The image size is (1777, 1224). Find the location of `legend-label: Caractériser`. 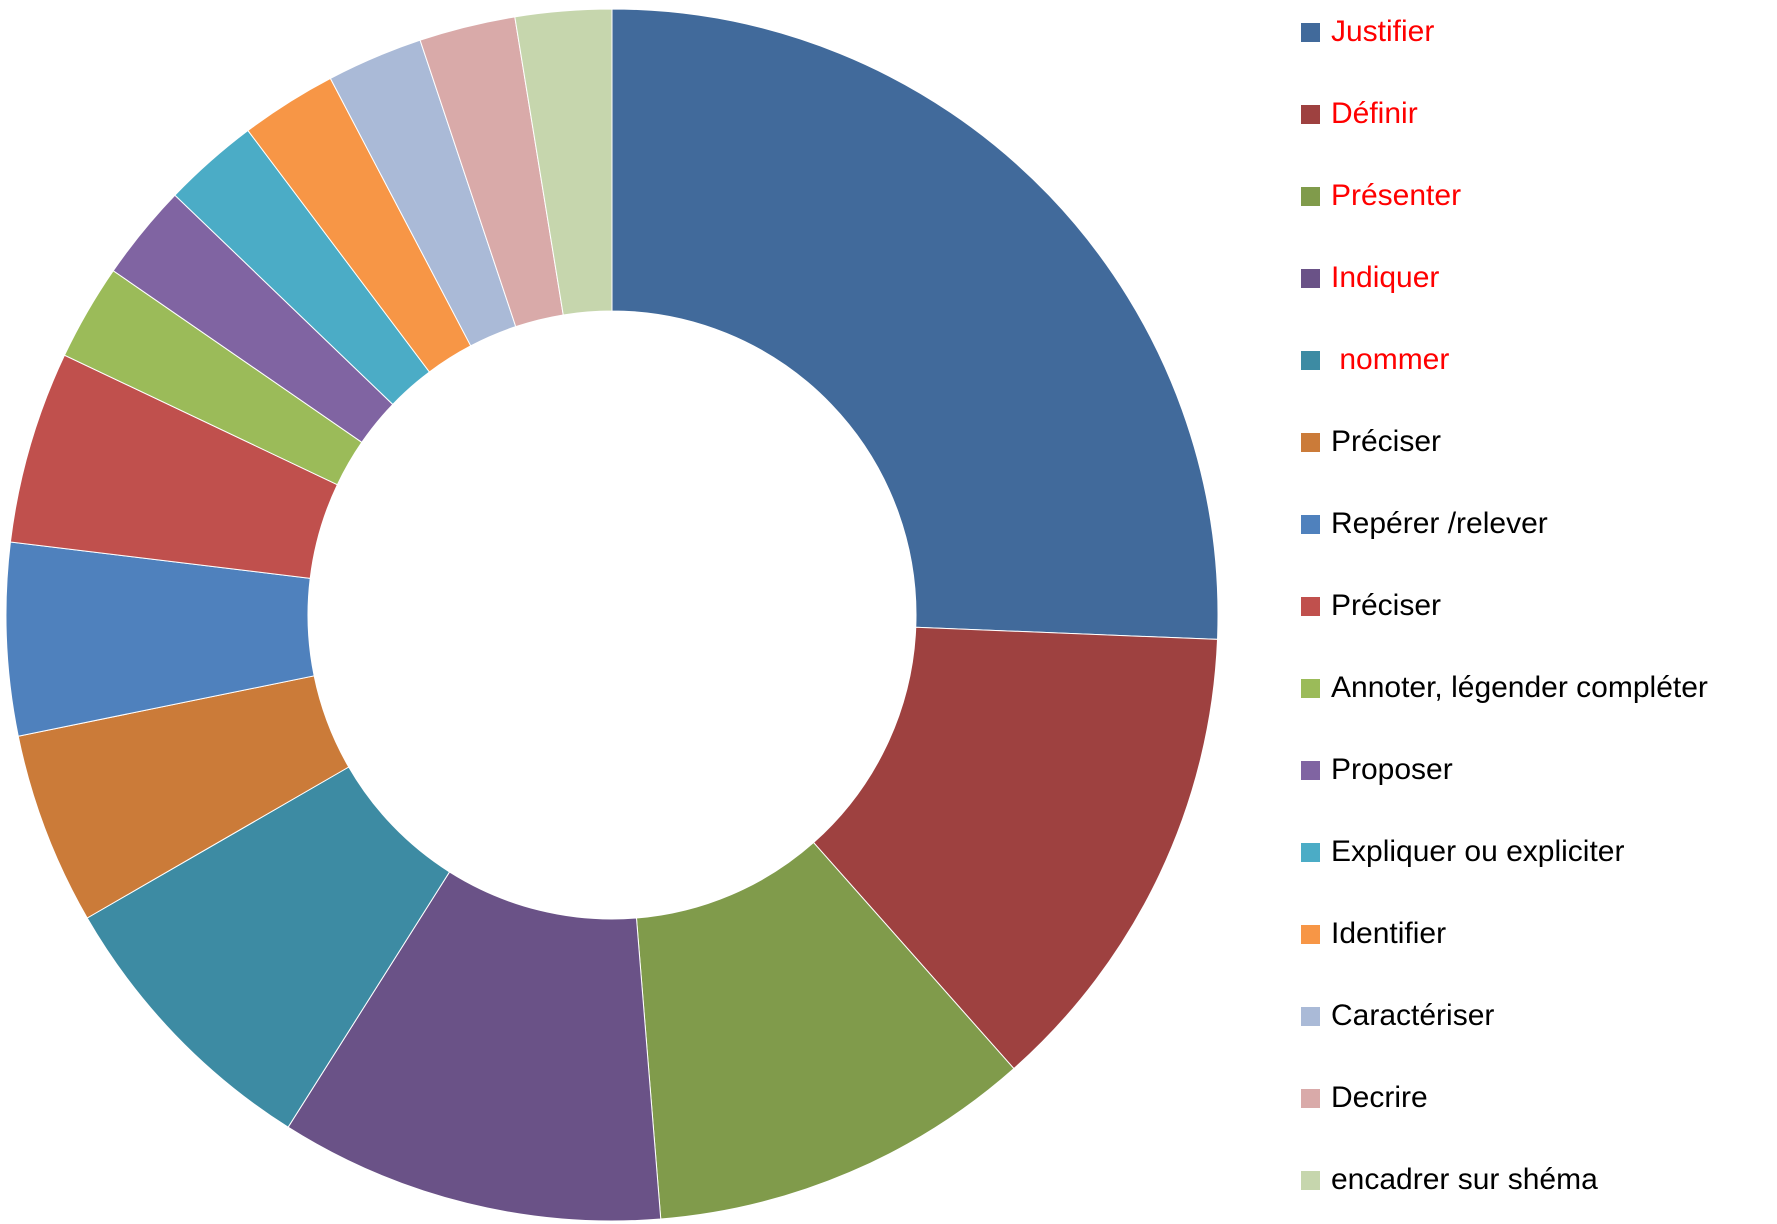

legend-label: Caractériser is located at coordinates (1412, 1015).